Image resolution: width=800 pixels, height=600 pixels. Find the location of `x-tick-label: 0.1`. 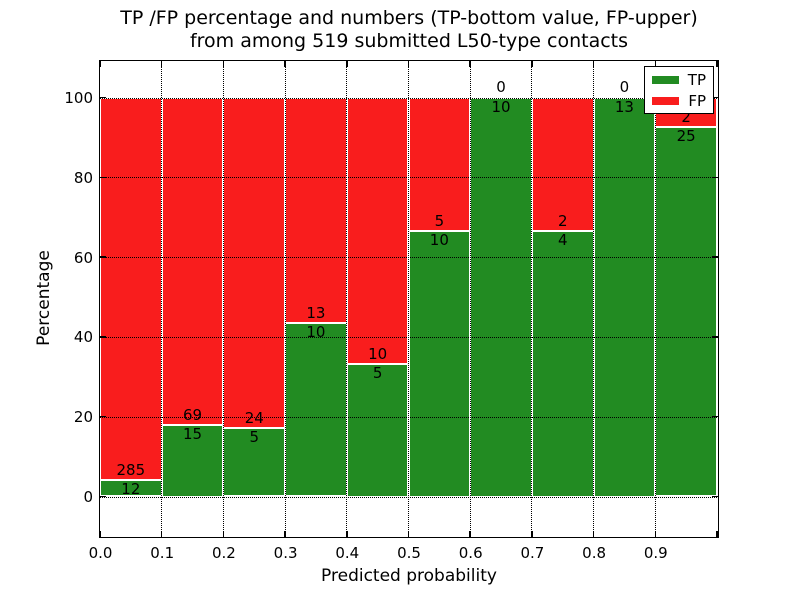

x-tick-label: 0.1 is located at coordinates (162, 553).